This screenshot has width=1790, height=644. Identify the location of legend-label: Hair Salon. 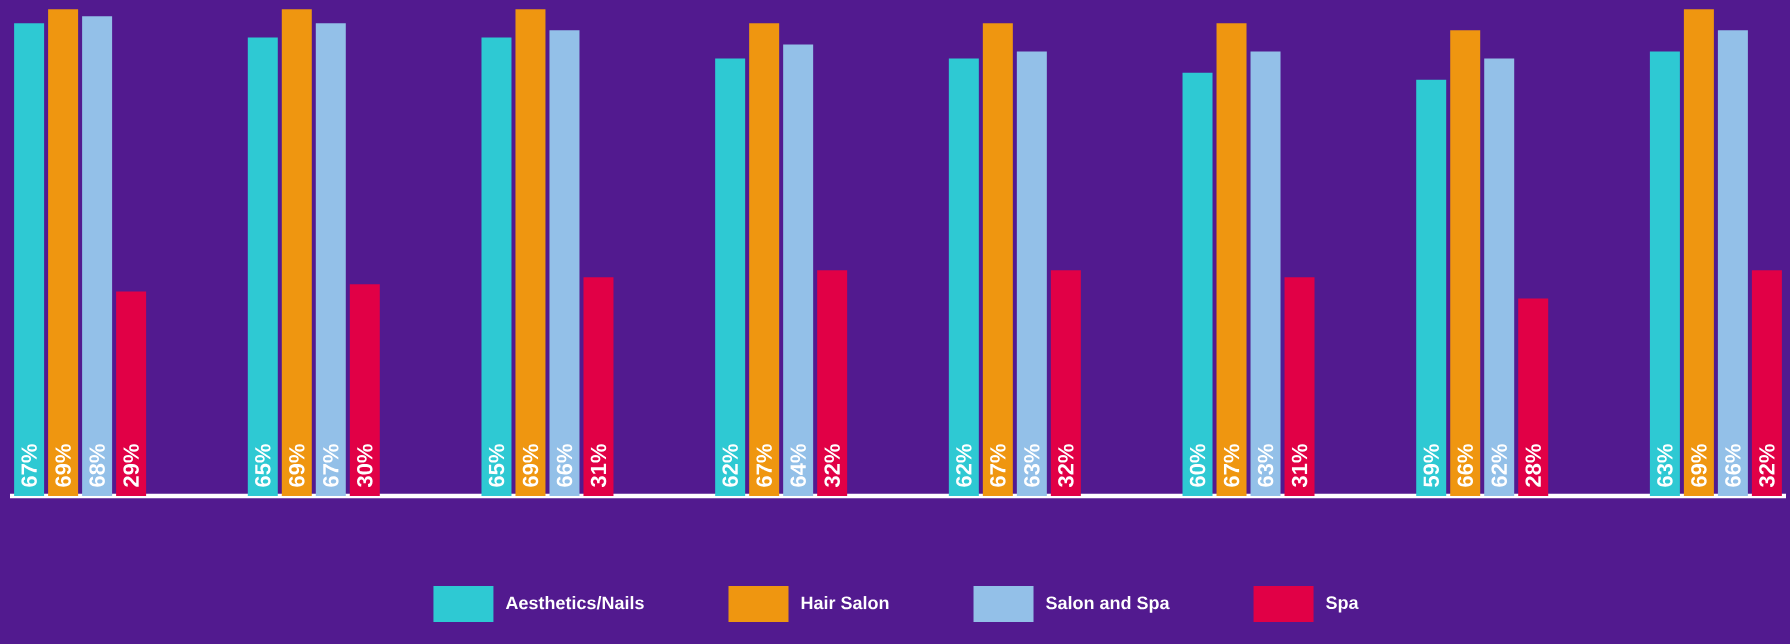
(845, 603).